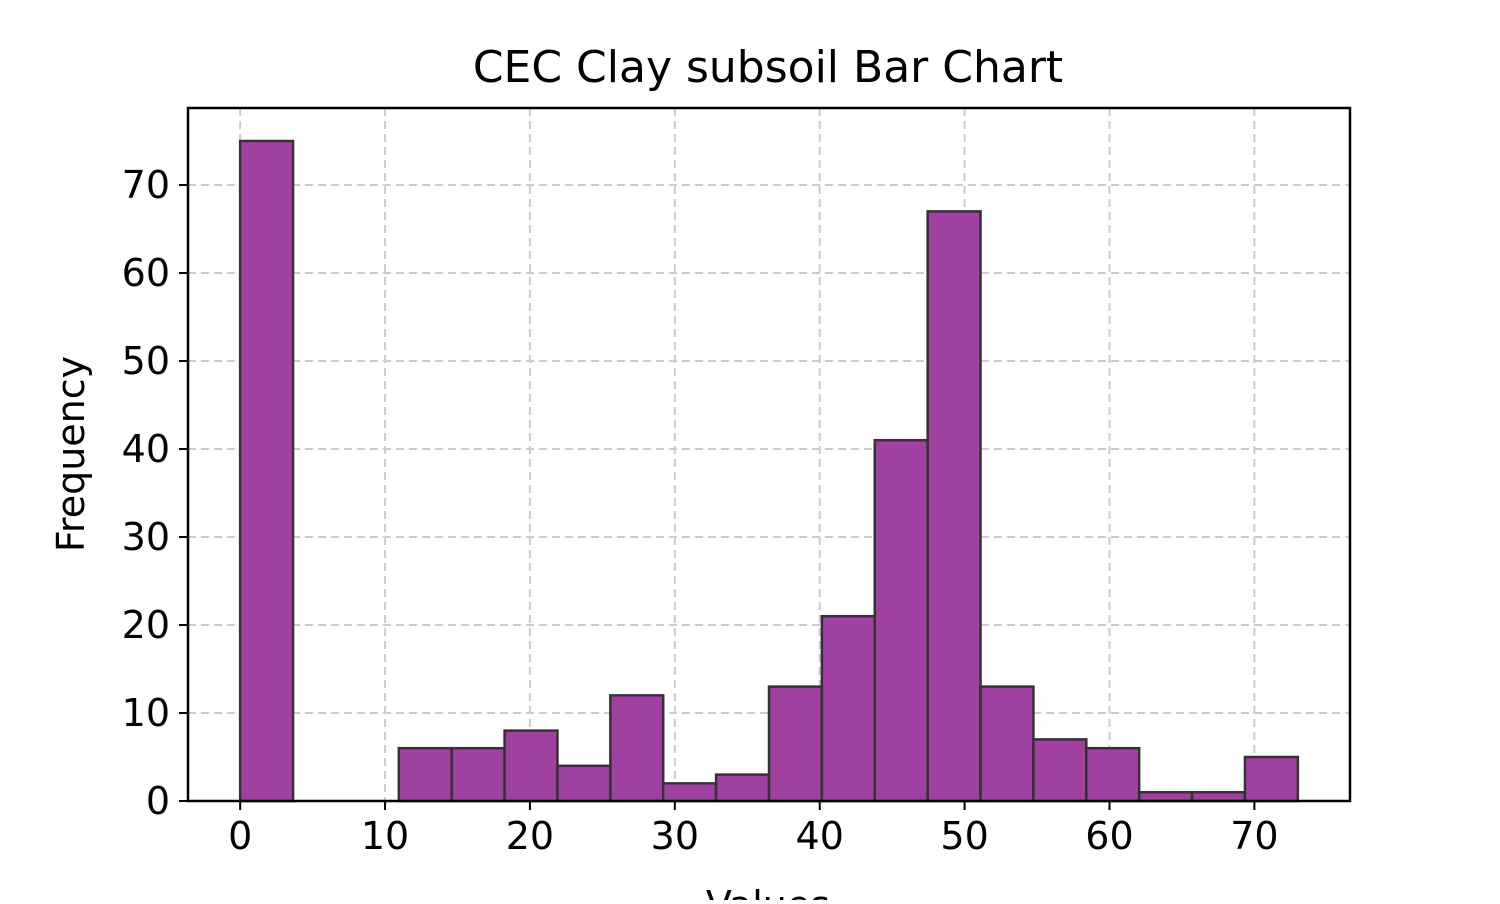 The image size is (1500, 904). What do you see at coordinates (530, 836) in the screenshot?
I see `x-tick-label-2: 20` at bounding box center [530, 836].